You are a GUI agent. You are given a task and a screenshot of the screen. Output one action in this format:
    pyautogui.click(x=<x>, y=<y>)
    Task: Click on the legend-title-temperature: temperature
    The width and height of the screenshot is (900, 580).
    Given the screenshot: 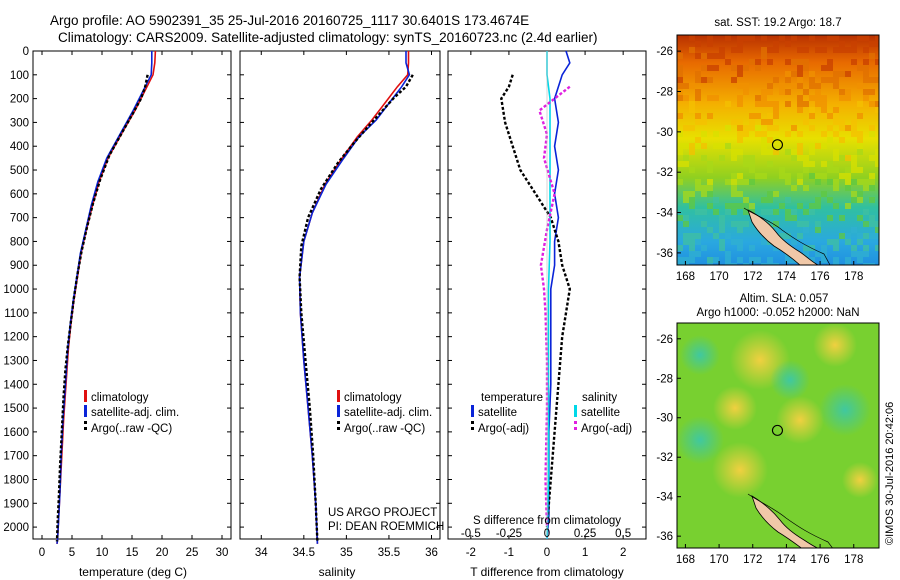 What is the action you would take?
    pyautogui.click(x=512, y=398)
    